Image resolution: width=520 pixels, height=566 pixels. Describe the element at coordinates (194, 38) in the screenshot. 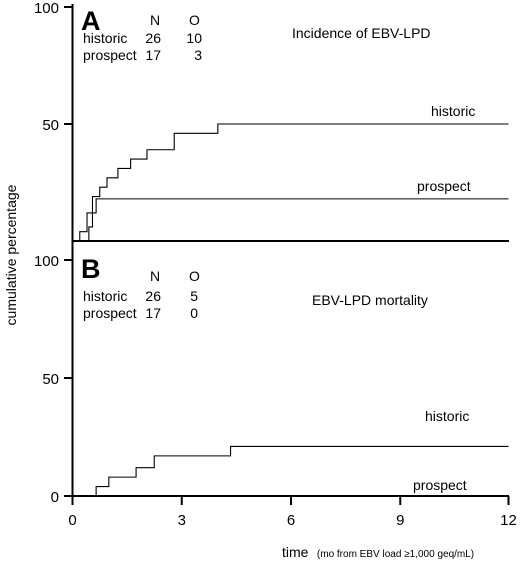

I see `panel-a-row-o-historic: 10` at that location.